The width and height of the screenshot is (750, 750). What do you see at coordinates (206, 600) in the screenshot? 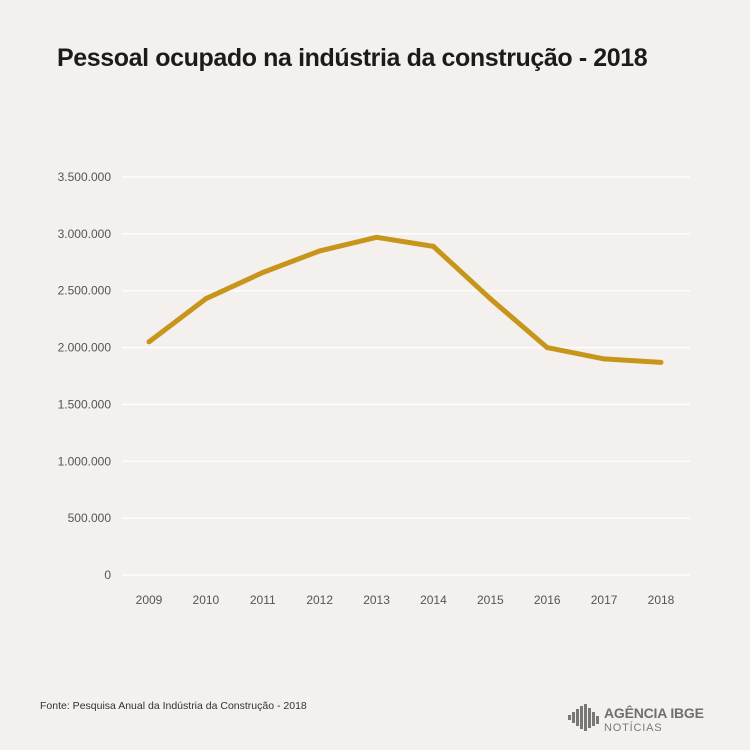
I see `x-tick-label: 2010` at bounding box center [206, 600].